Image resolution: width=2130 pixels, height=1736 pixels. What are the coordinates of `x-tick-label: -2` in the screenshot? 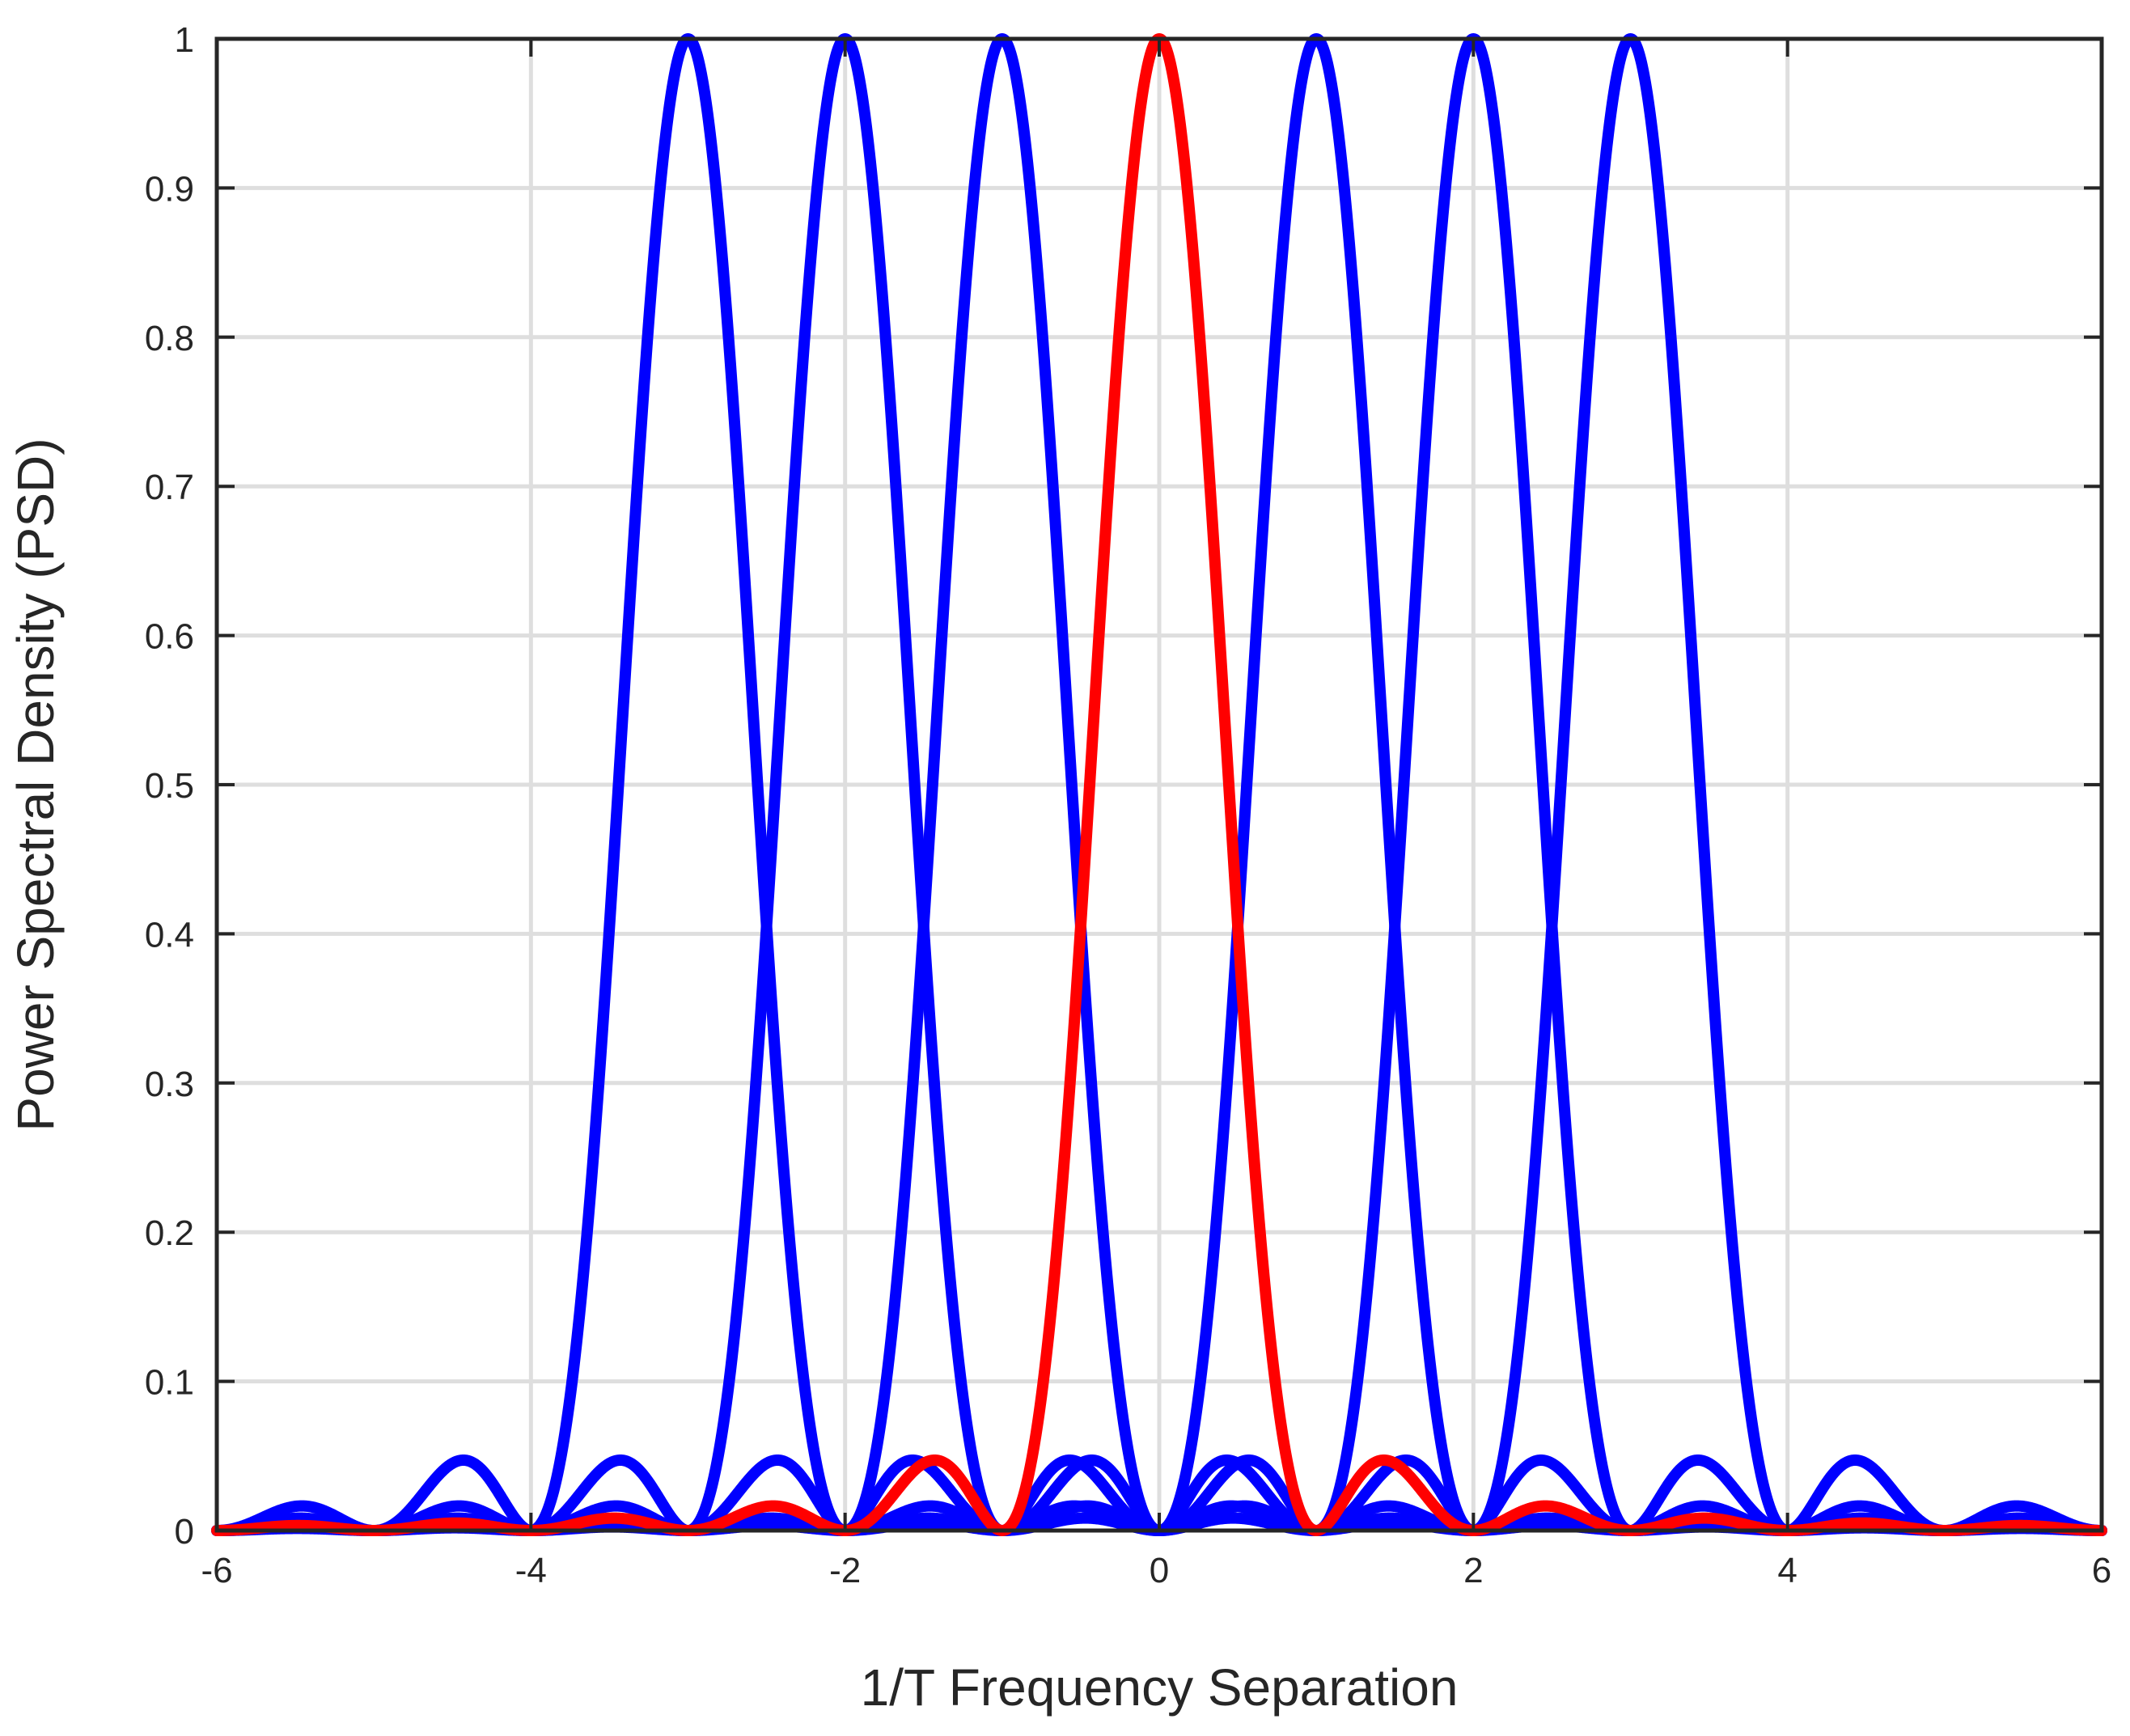 It's located at (845, 1570).